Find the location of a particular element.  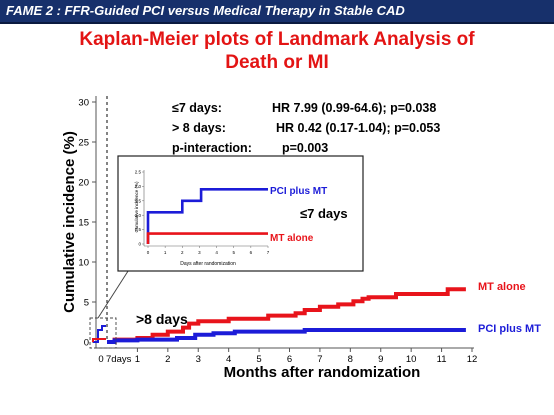

y-tick-label: 25 is located at coordinates (83, 143).